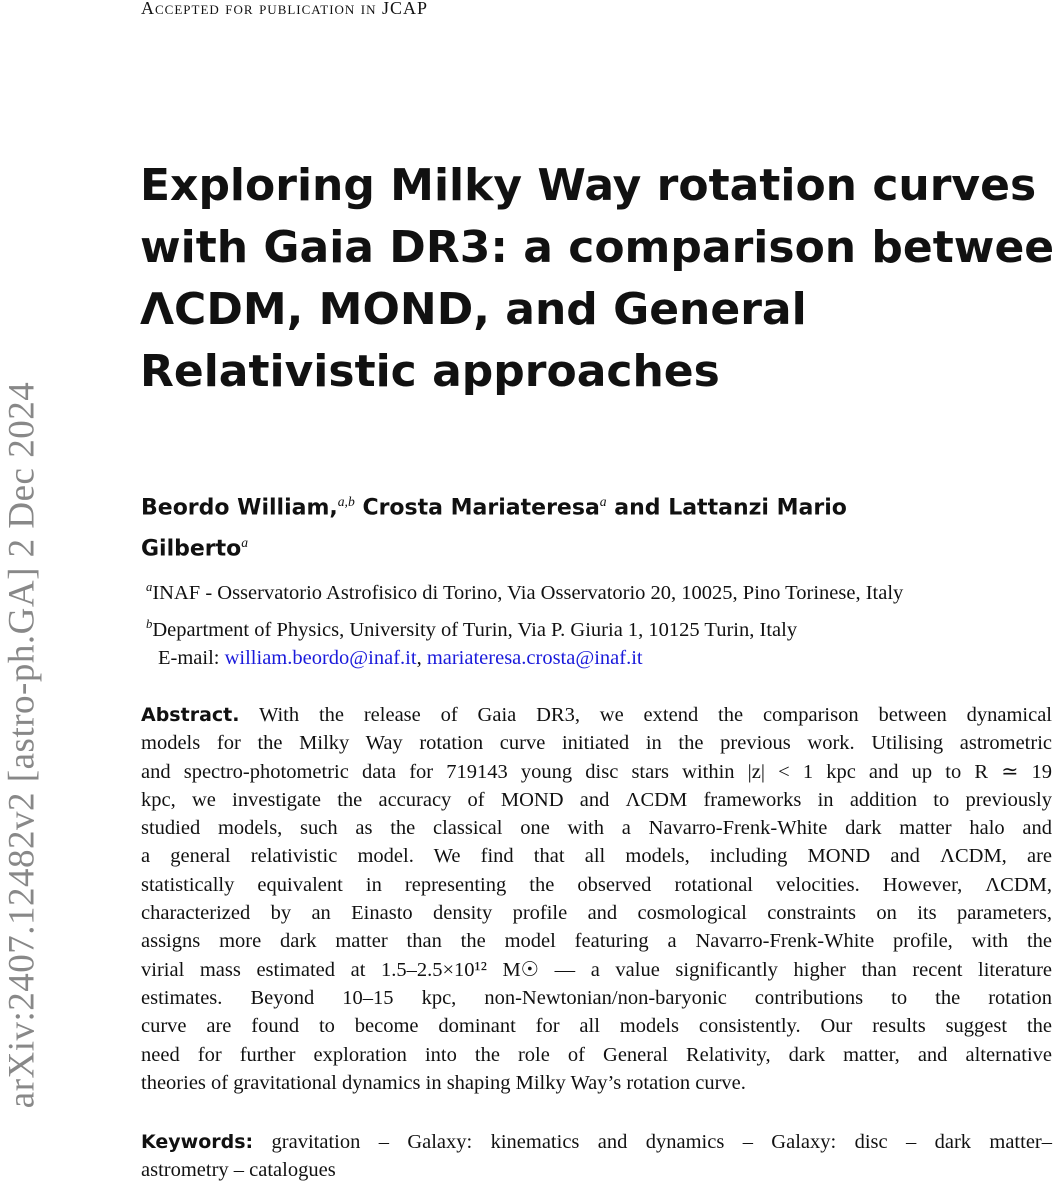 The width and height of the screenshot is (1053, 1185). What do you see at coordinates (149, 623) in the screenshot?
I see `affiliation-mark: b` at bounding box center [149, 623].